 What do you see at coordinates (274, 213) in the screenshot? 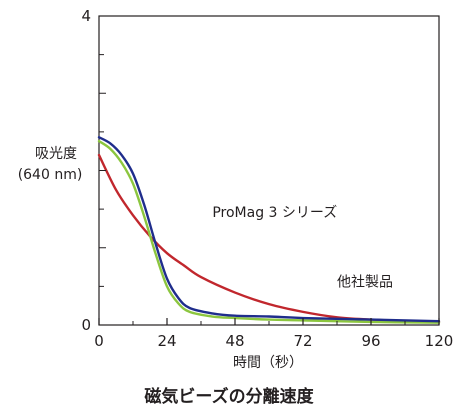
I see `annotation-promag: ProMag 3 シリーズ` at bounding box center [274, 213].